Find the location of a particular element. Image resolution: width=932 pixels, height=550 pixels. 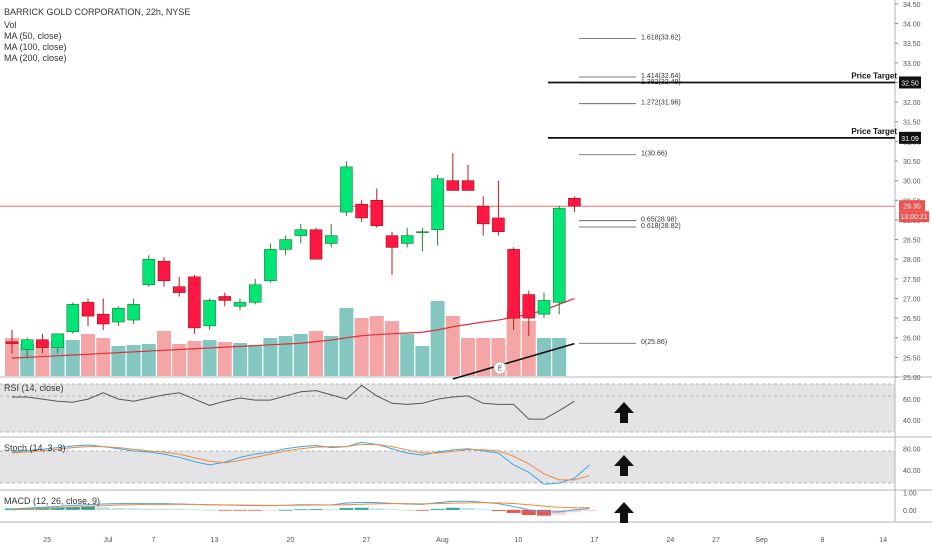

symbol-title: BARRICK GOLD CORPORATION, 22h, NYSE is located at coordinates (97, 12).